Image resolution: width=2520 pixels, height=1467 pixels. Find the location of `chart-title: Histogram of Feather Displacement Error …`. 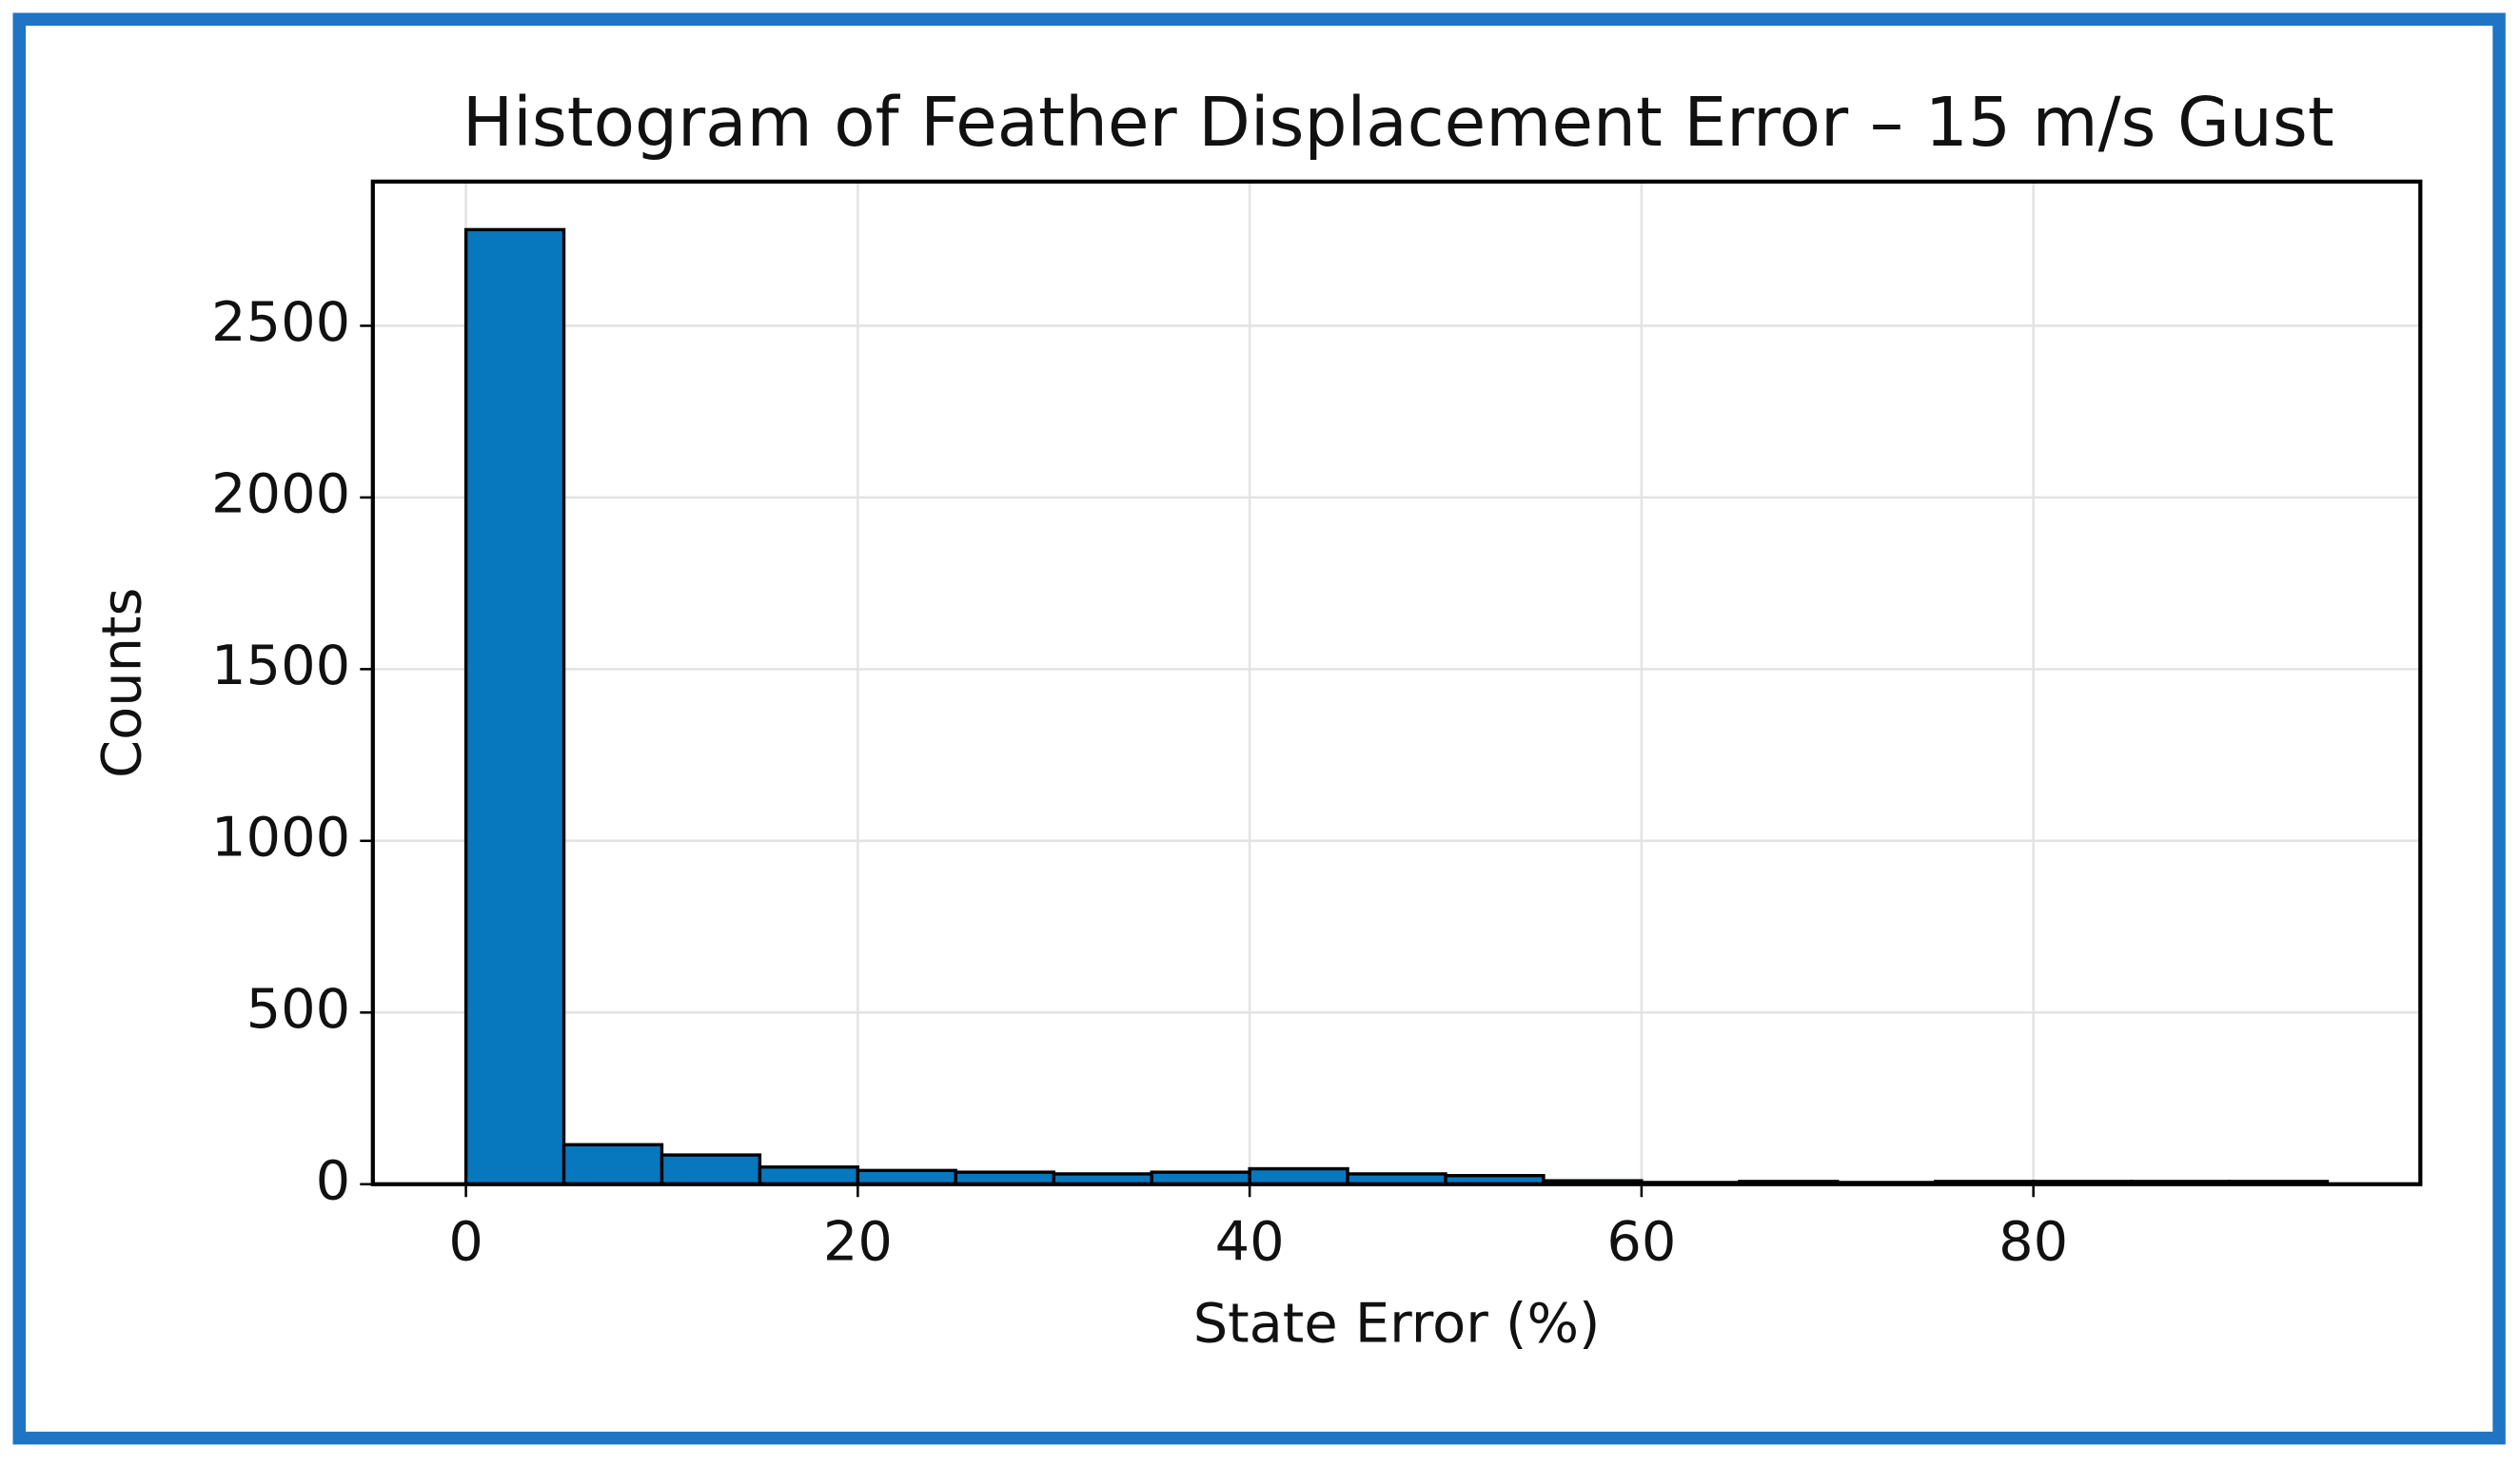

chart-title: Histogram of Feather Displacement Error … is located at coordinates (1398, 122).